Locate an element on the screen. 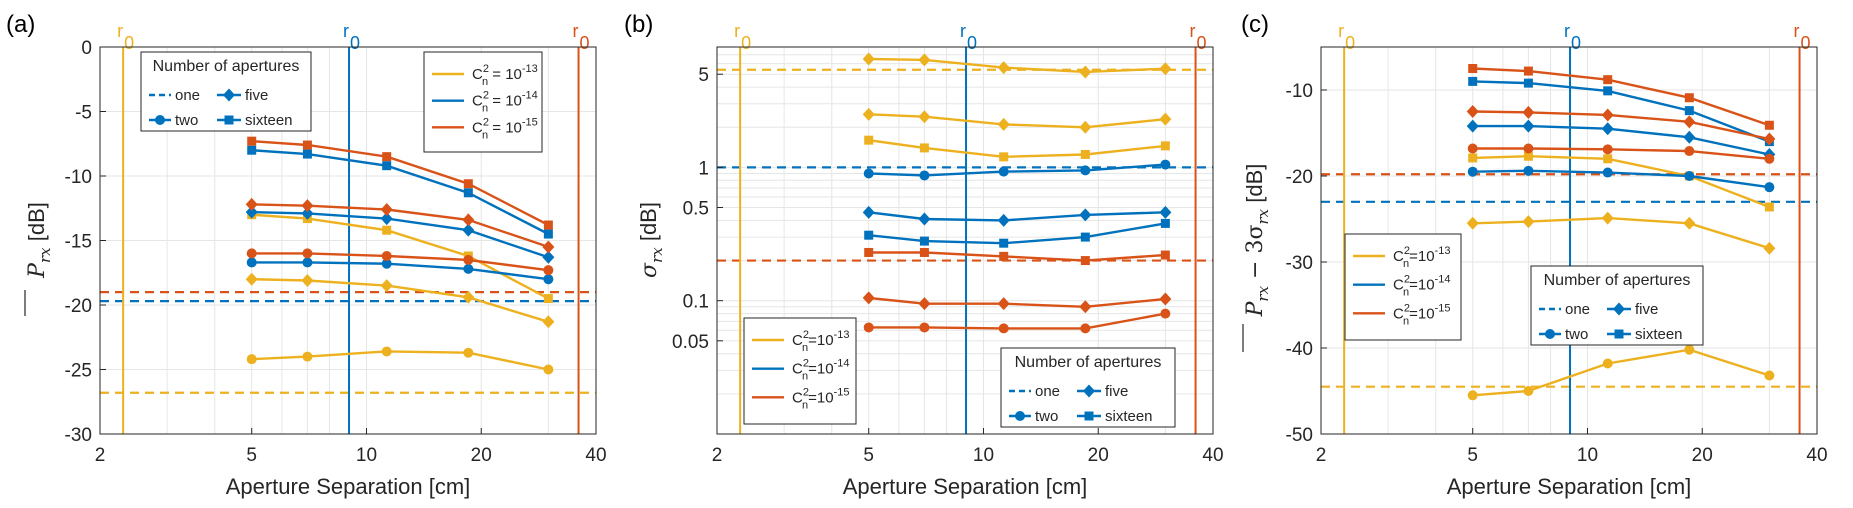  cn-exp: -15 is located at coordinates (530, 122).